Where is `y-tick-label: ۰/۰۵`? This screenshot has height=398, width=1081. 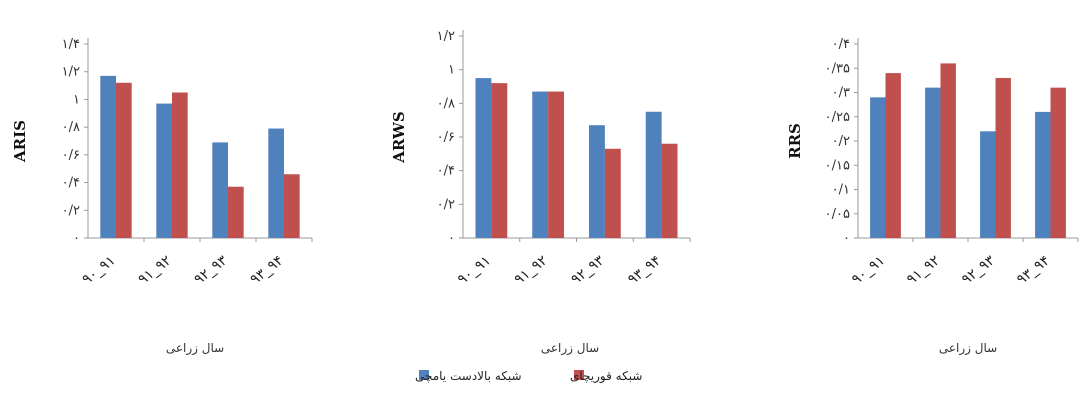
y-tick-label: ۰/۰۵ is located at coordinates (837, 214).